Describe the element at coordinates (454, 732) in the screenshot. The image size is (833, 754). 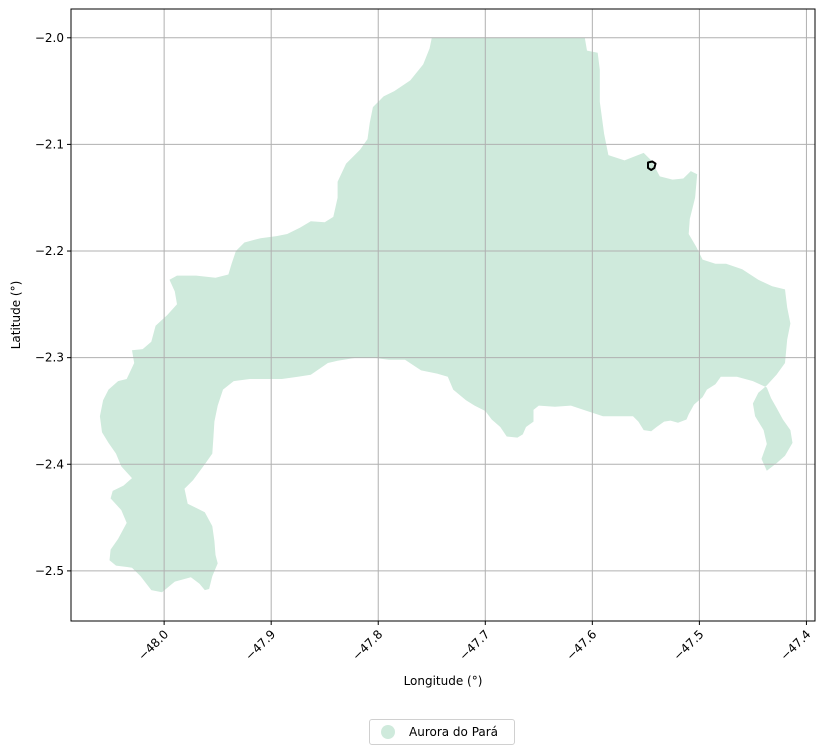
I see `legend-label: Aurora do Pará` at that location.